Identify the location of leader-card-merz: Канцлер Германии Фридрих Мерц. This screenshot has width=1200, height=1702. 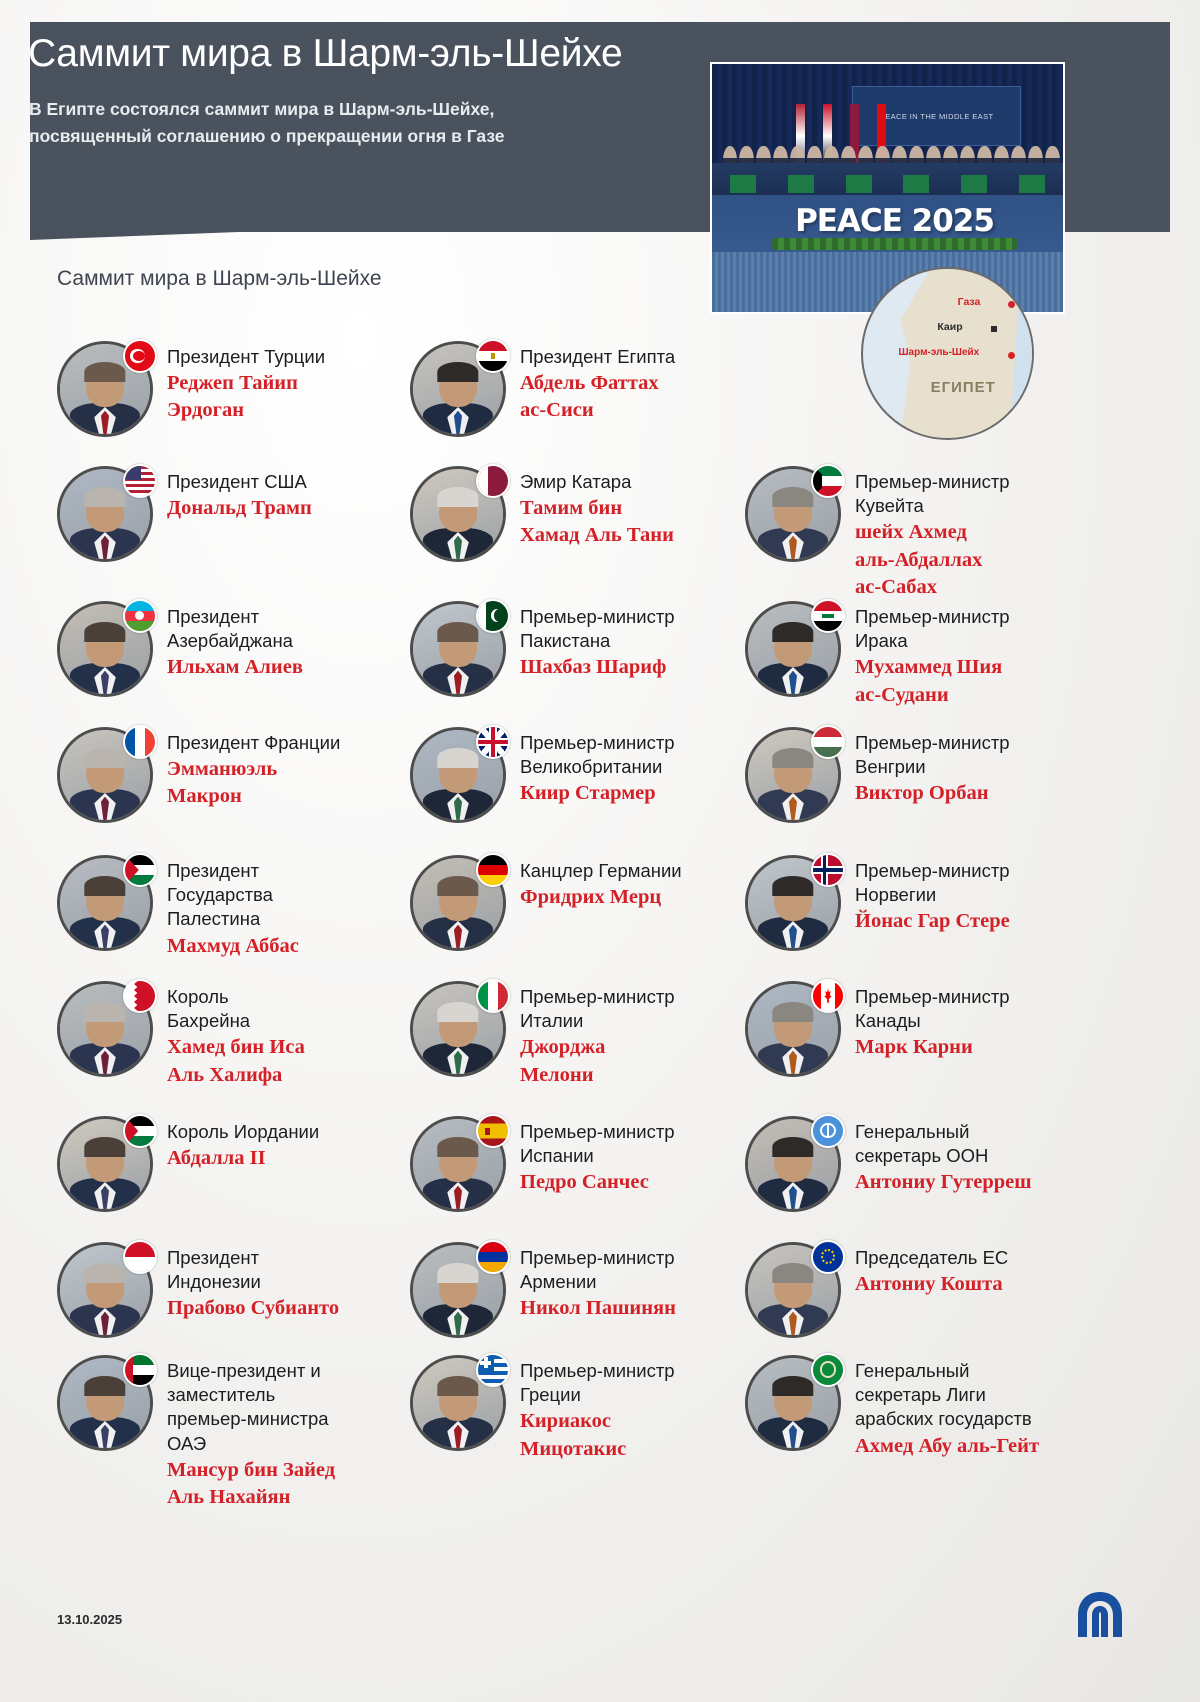
(560, 902).